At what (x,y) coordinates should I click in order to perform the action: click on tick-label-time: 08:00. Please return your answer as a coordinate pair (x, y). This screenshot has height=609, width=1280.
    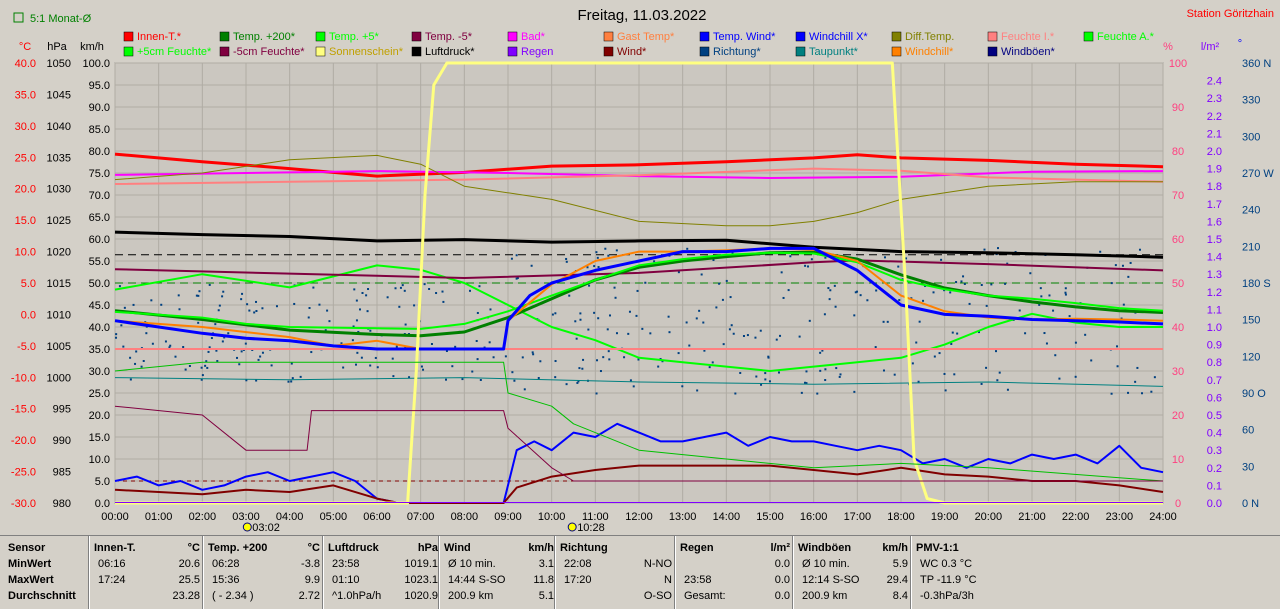
    Looking at the image, I should click on (465, 517).